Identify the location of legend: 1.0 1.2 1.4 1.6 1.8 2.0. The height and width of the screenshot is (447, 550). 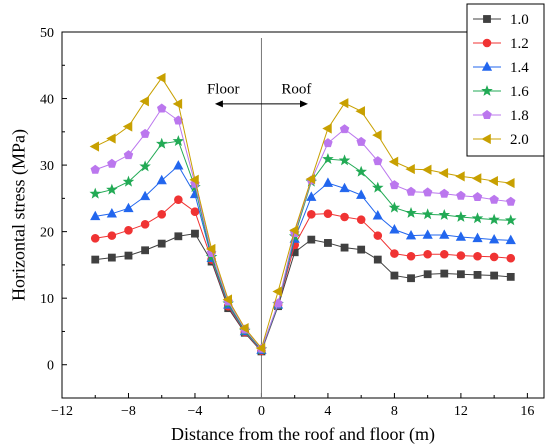
(505, 80).